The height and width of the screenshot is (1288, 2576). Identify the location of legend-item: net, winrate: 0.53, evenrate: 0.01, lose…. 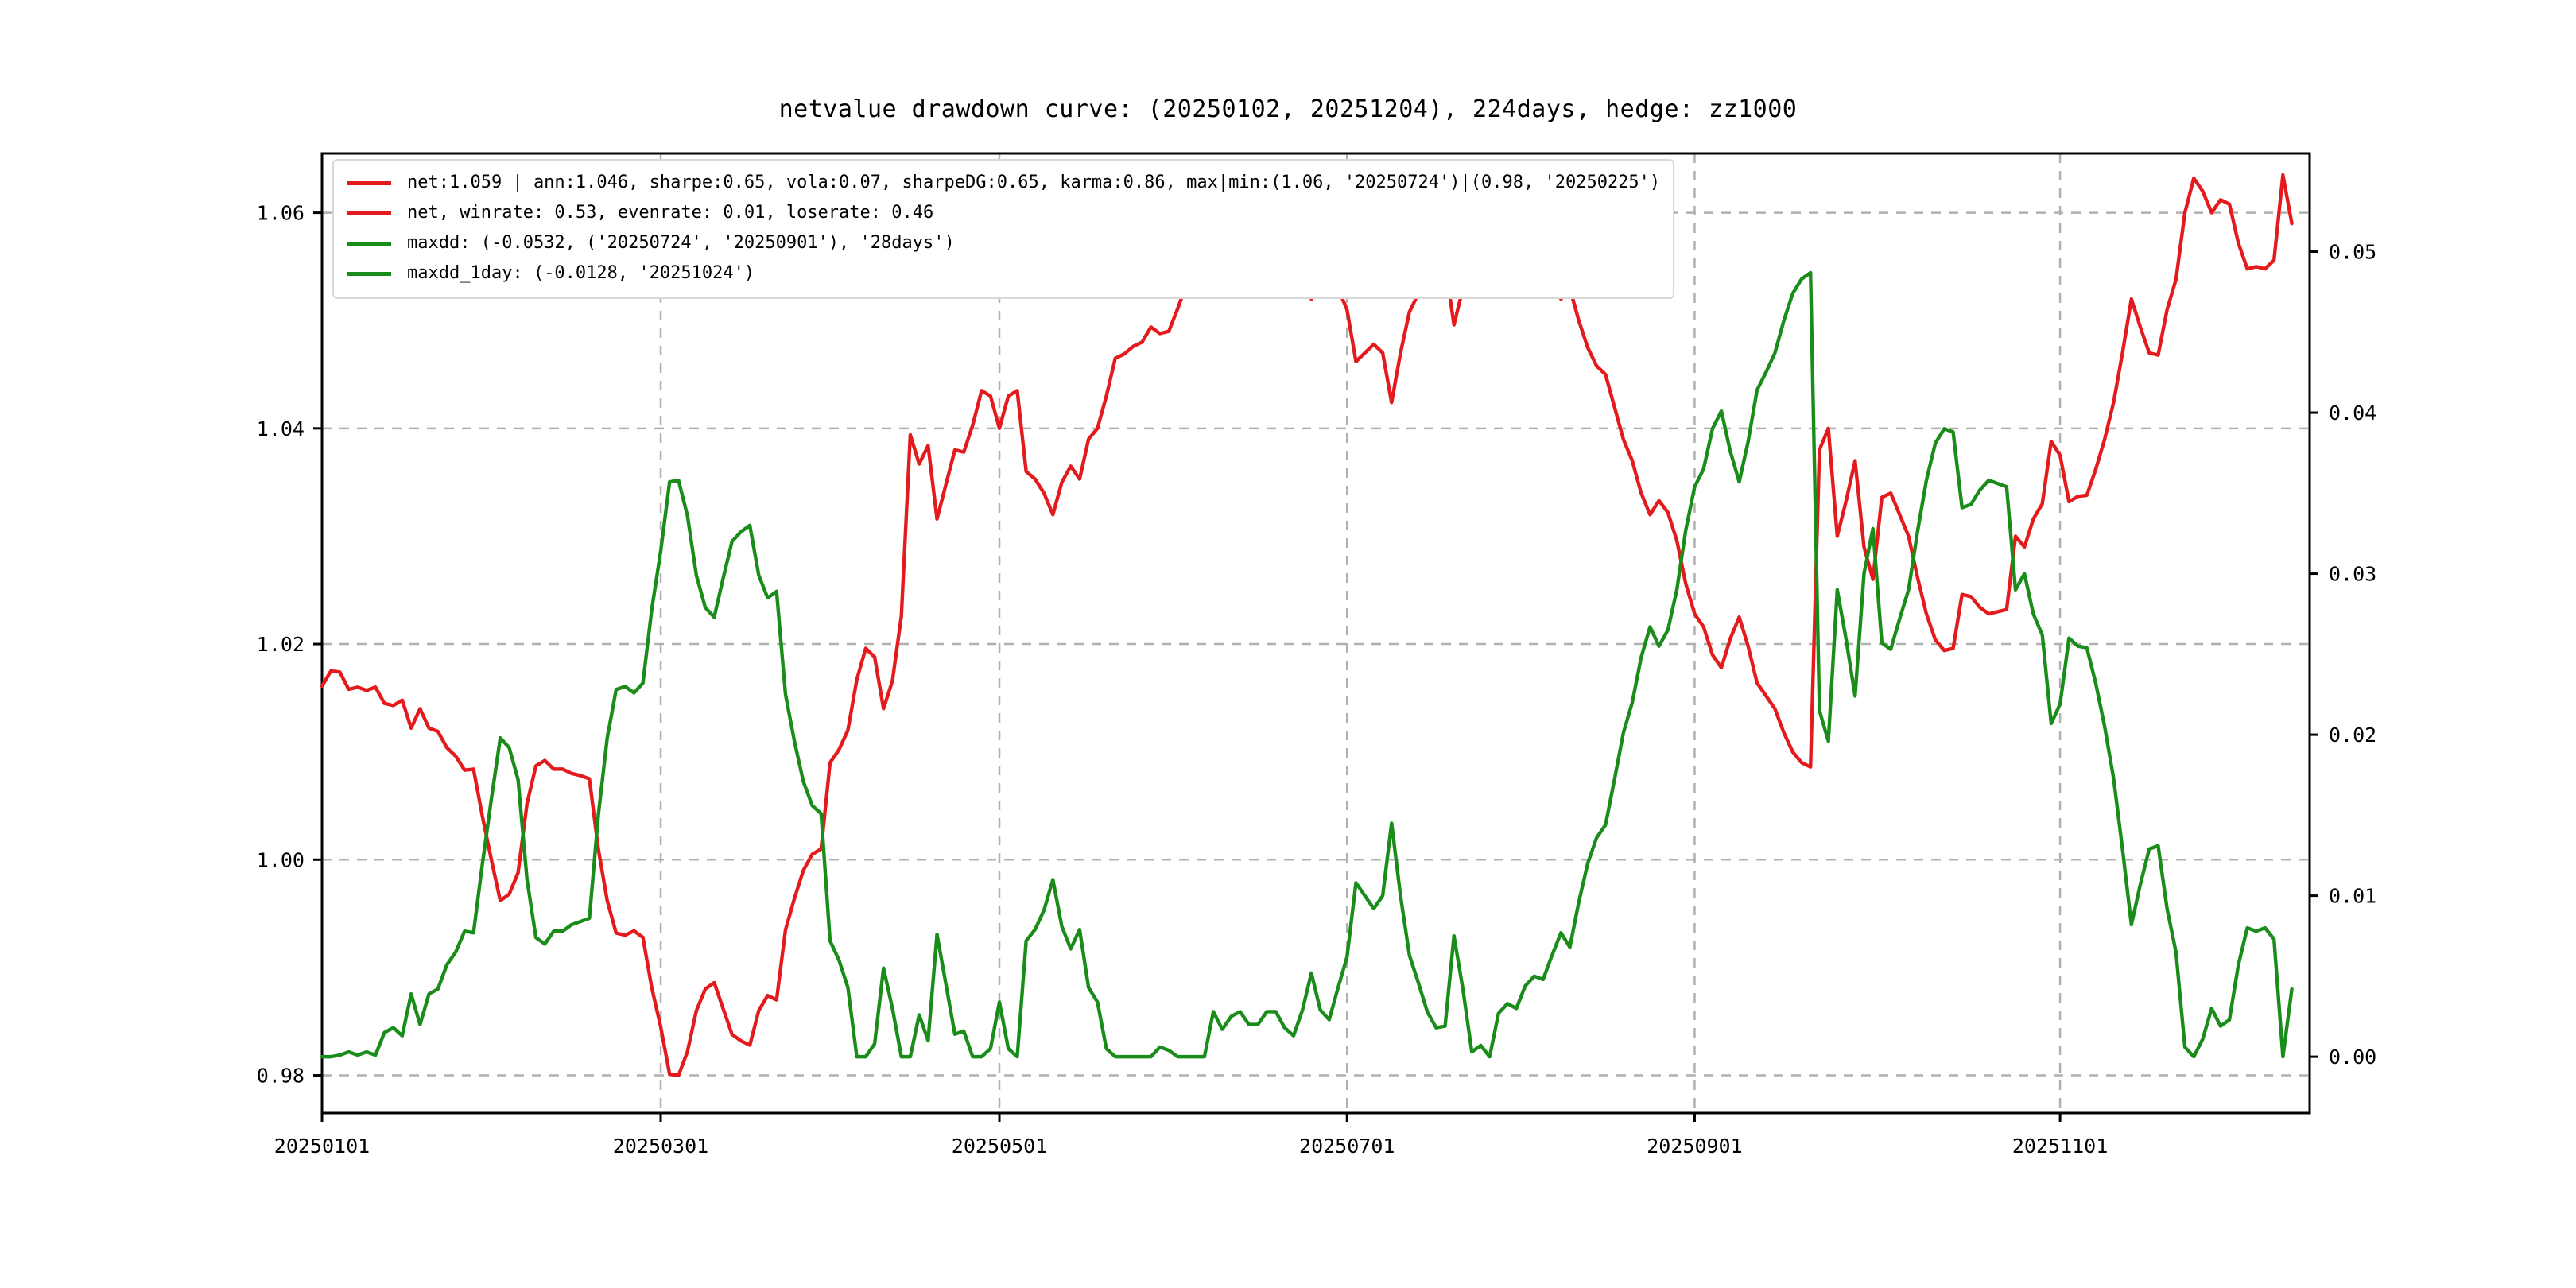
(1004, 213).